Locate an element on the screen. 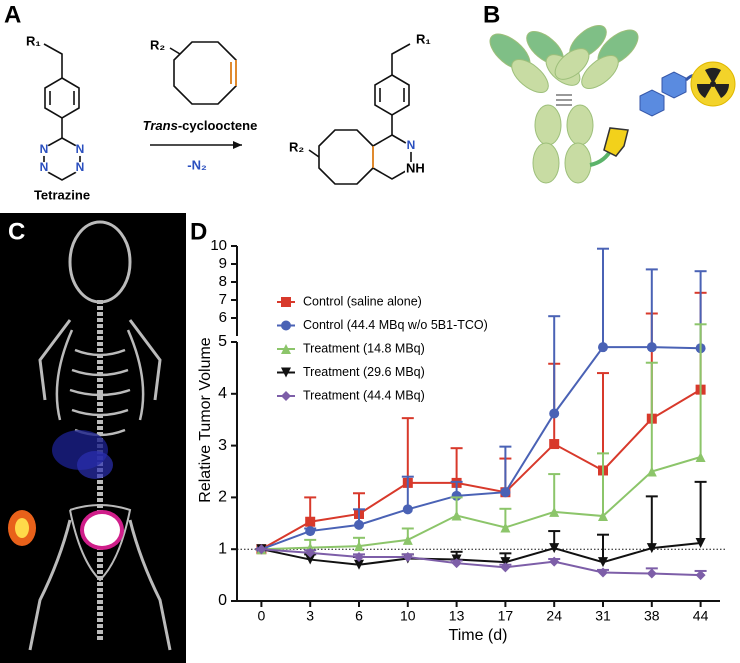 This screenshot has width=740, height=663. y-tick-label: 7 is located at coordinates (223, 299).